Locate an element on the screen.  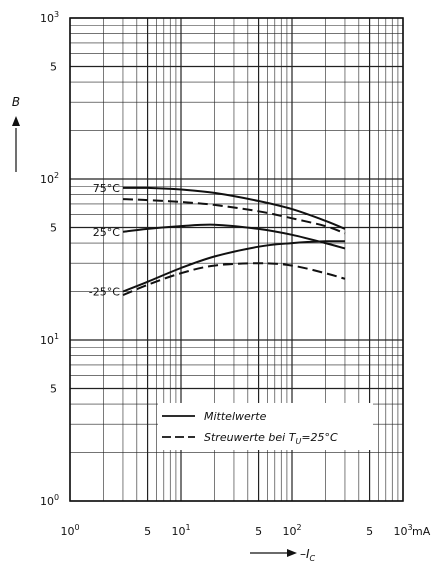
x-tick-label: 10³ is located at coordinates (402, 530).